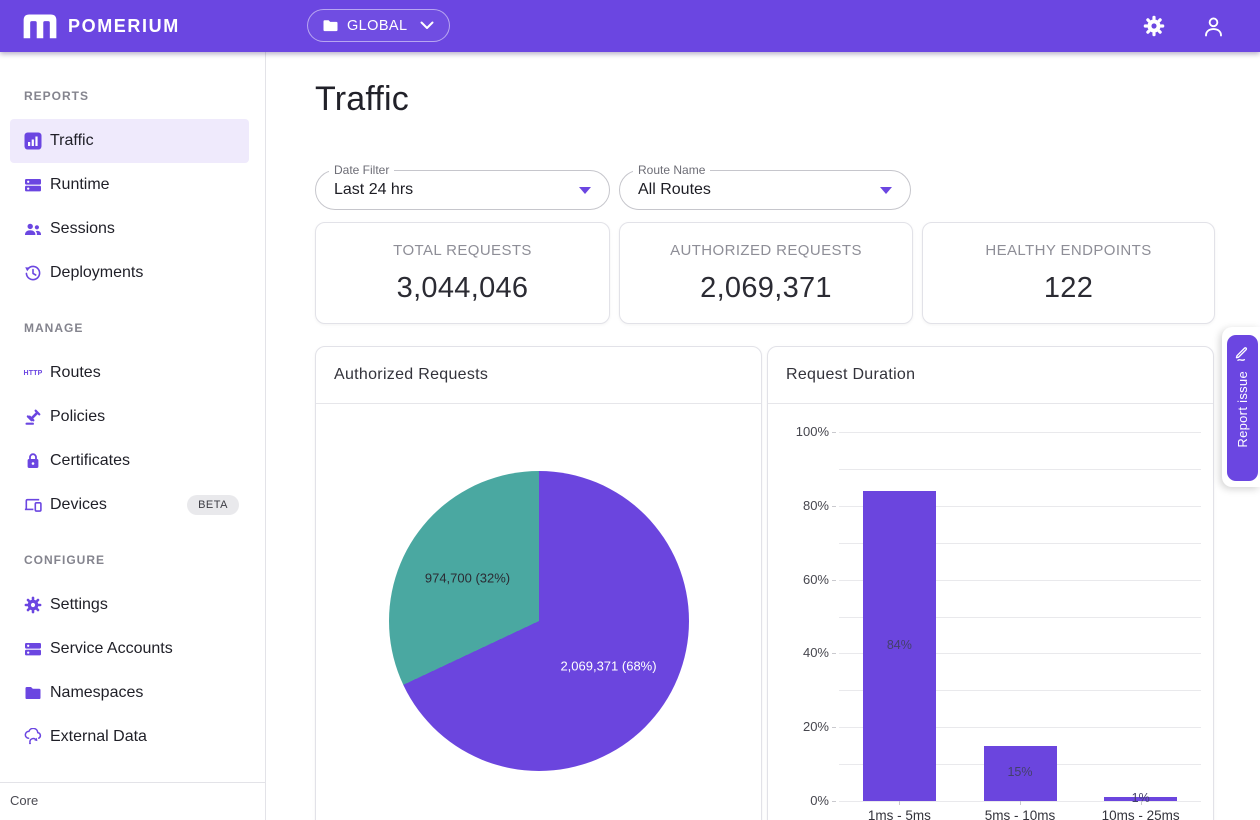 The image size is (1260, 820). I want to click on settings-gear-icon, so click(1154, 26).